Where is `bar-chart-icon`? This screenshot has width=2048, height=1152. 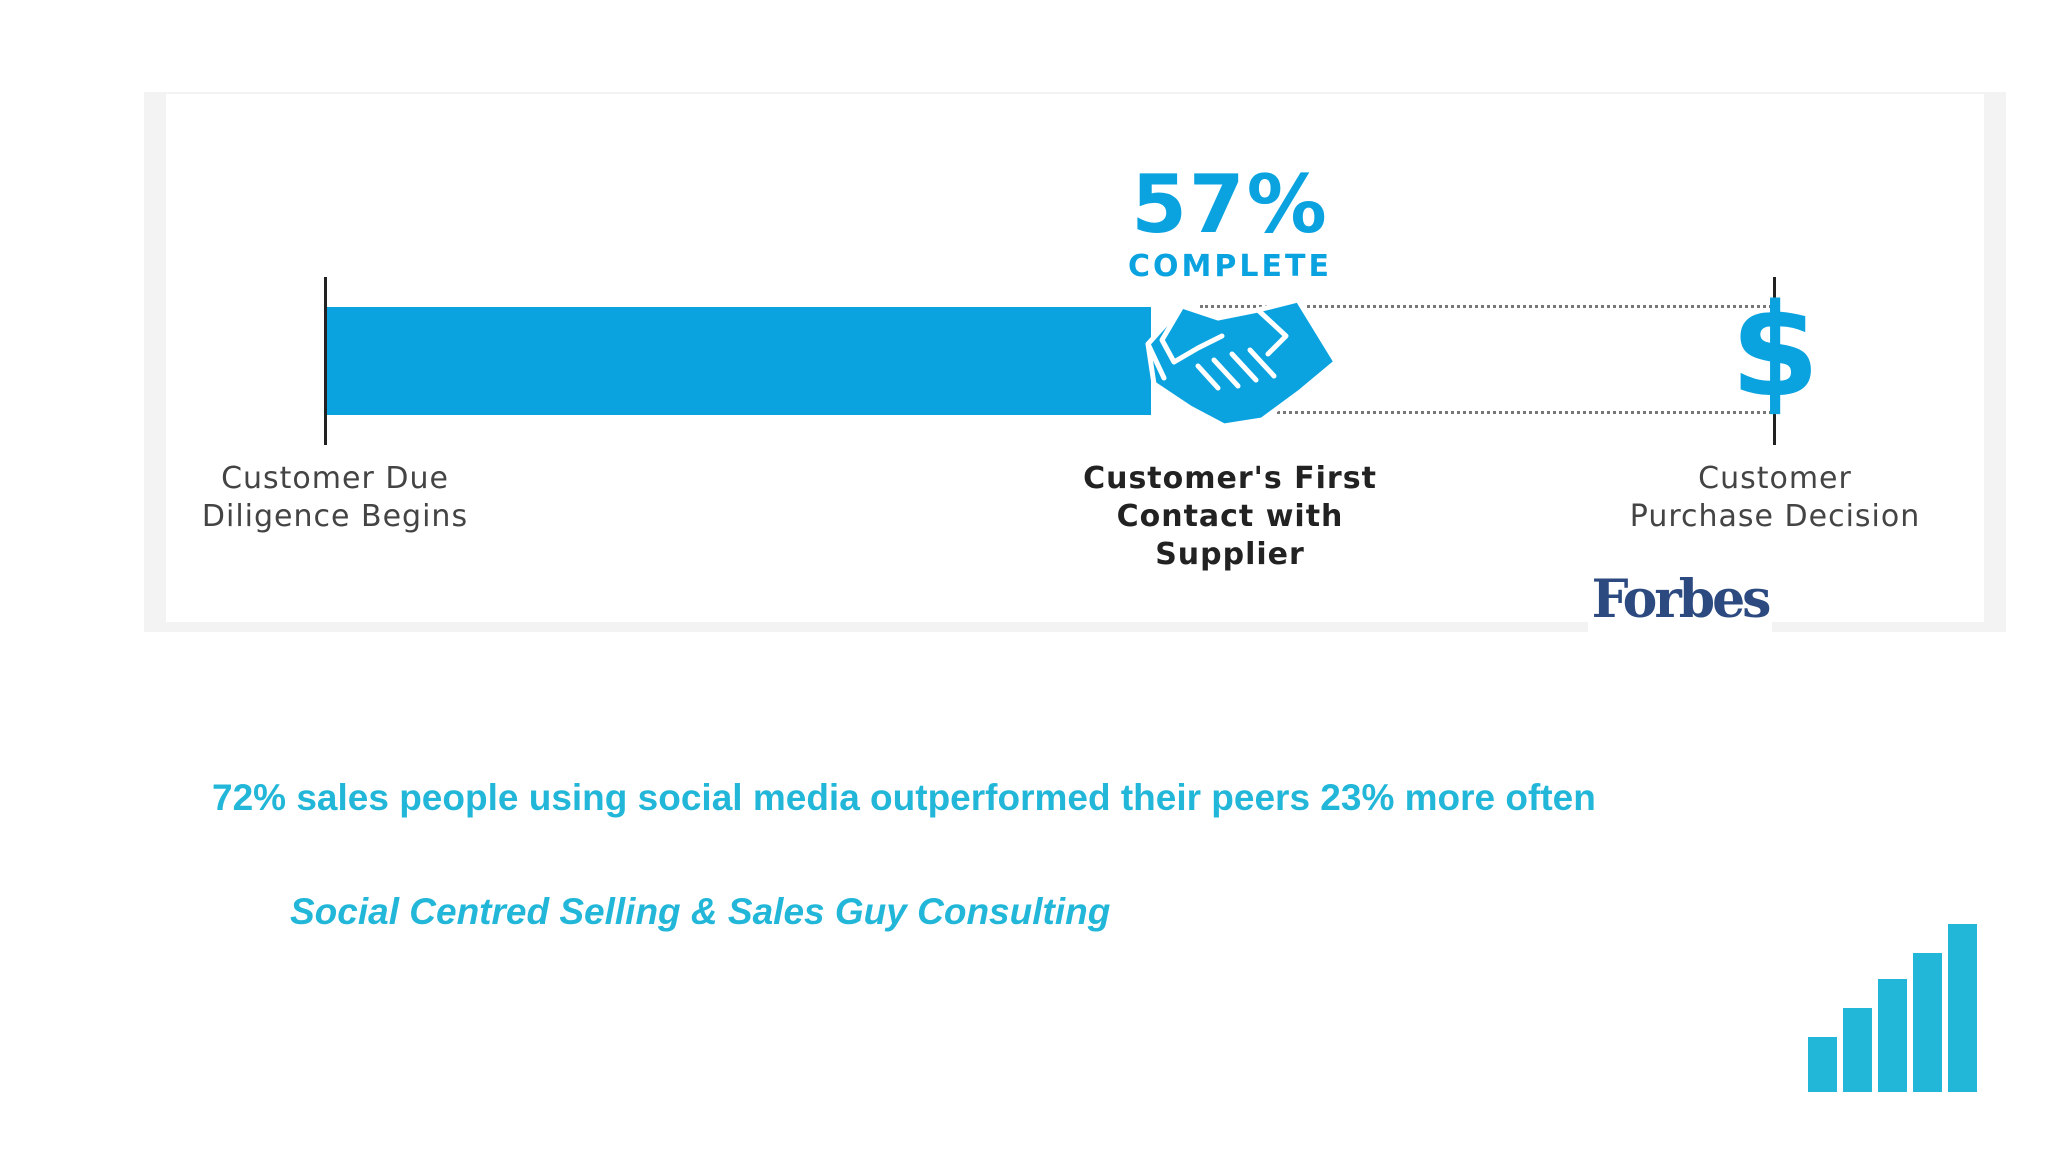 bar-chart-icon is located at coordinates (1896, 1006).